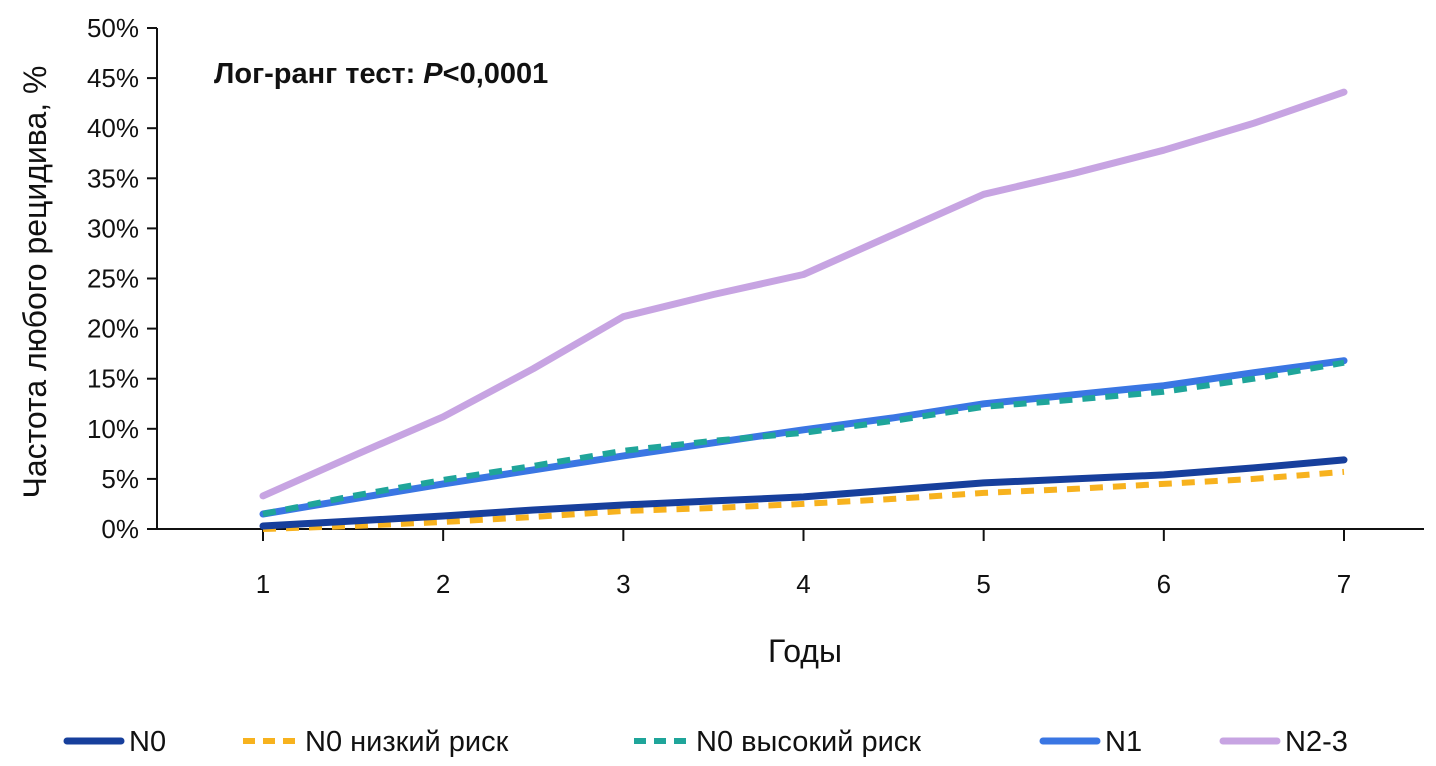  Describe the element at coordinates (803, 564) in the screenshot. I see `x-axis-ticks: 1 2 3 4 5 6 7` at that location.